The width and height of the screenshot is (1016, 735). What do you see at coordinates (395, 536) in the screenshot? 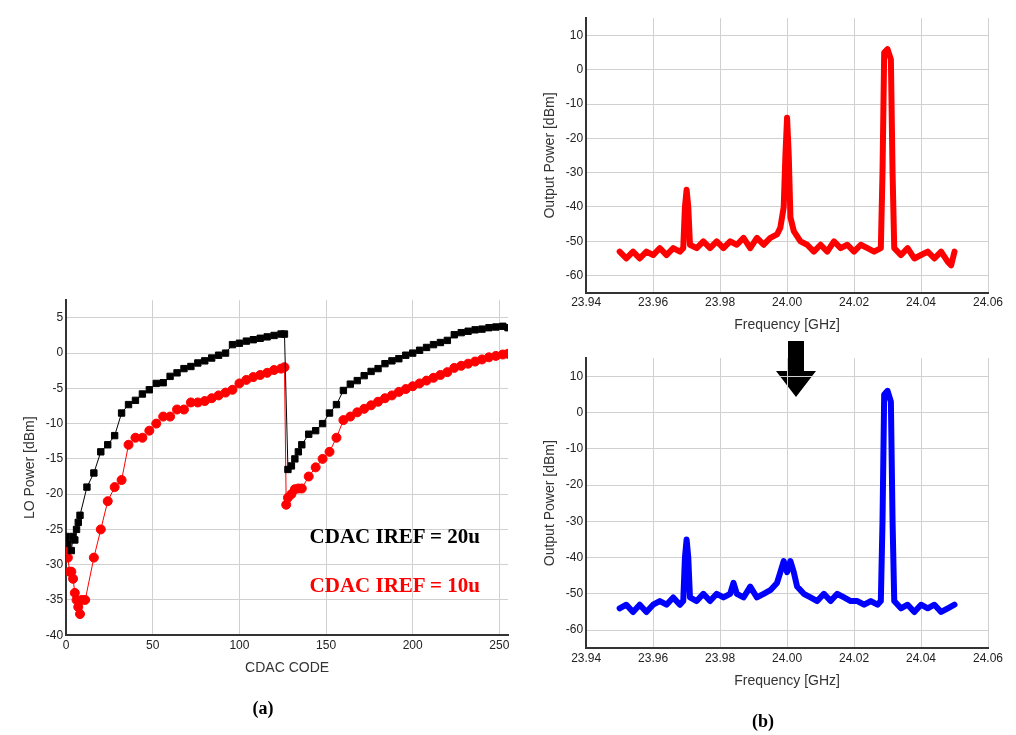
I see `text: CDAC IREF = 20u` at bounding box center [395, 536].